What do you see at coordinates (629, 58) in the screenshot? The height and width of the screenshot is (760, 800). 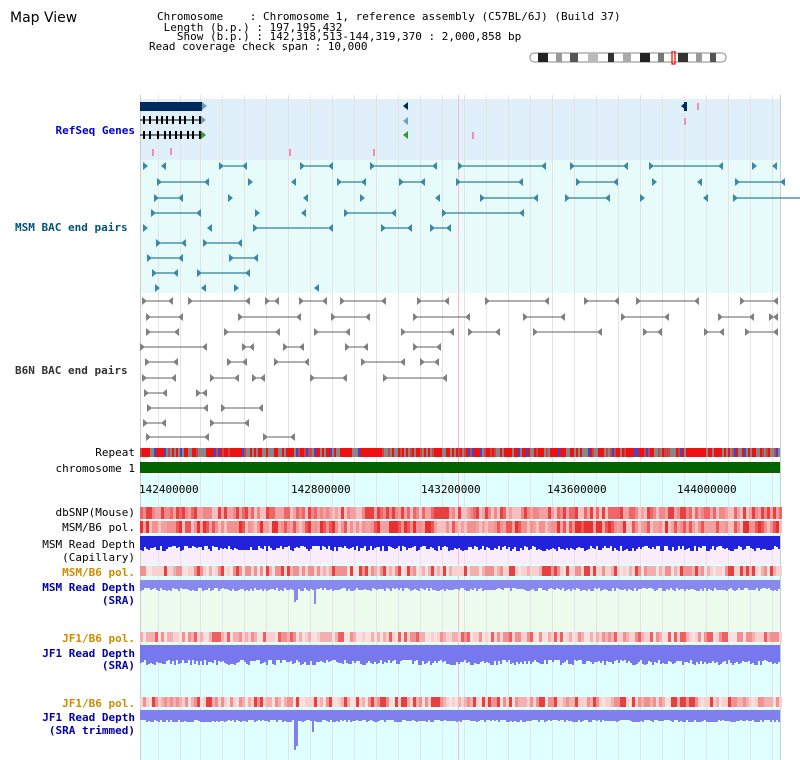 I see `chromosome-ideogram` at bounding box center [629, 58].